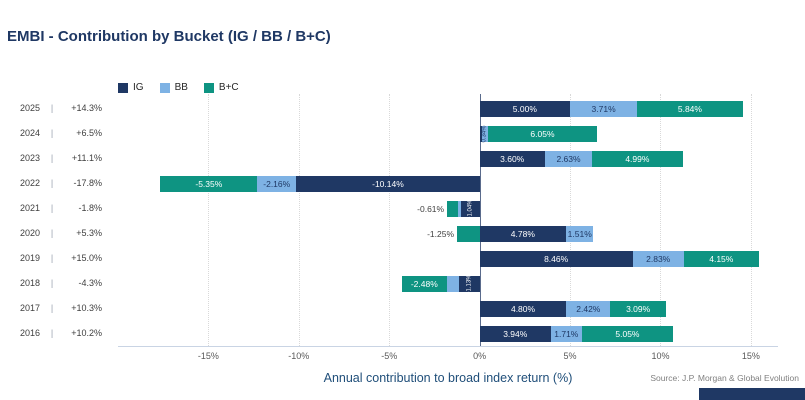 The image size is (805, 400). I want to click on bar-2025-IG: 5.00%, so click(525, 108).